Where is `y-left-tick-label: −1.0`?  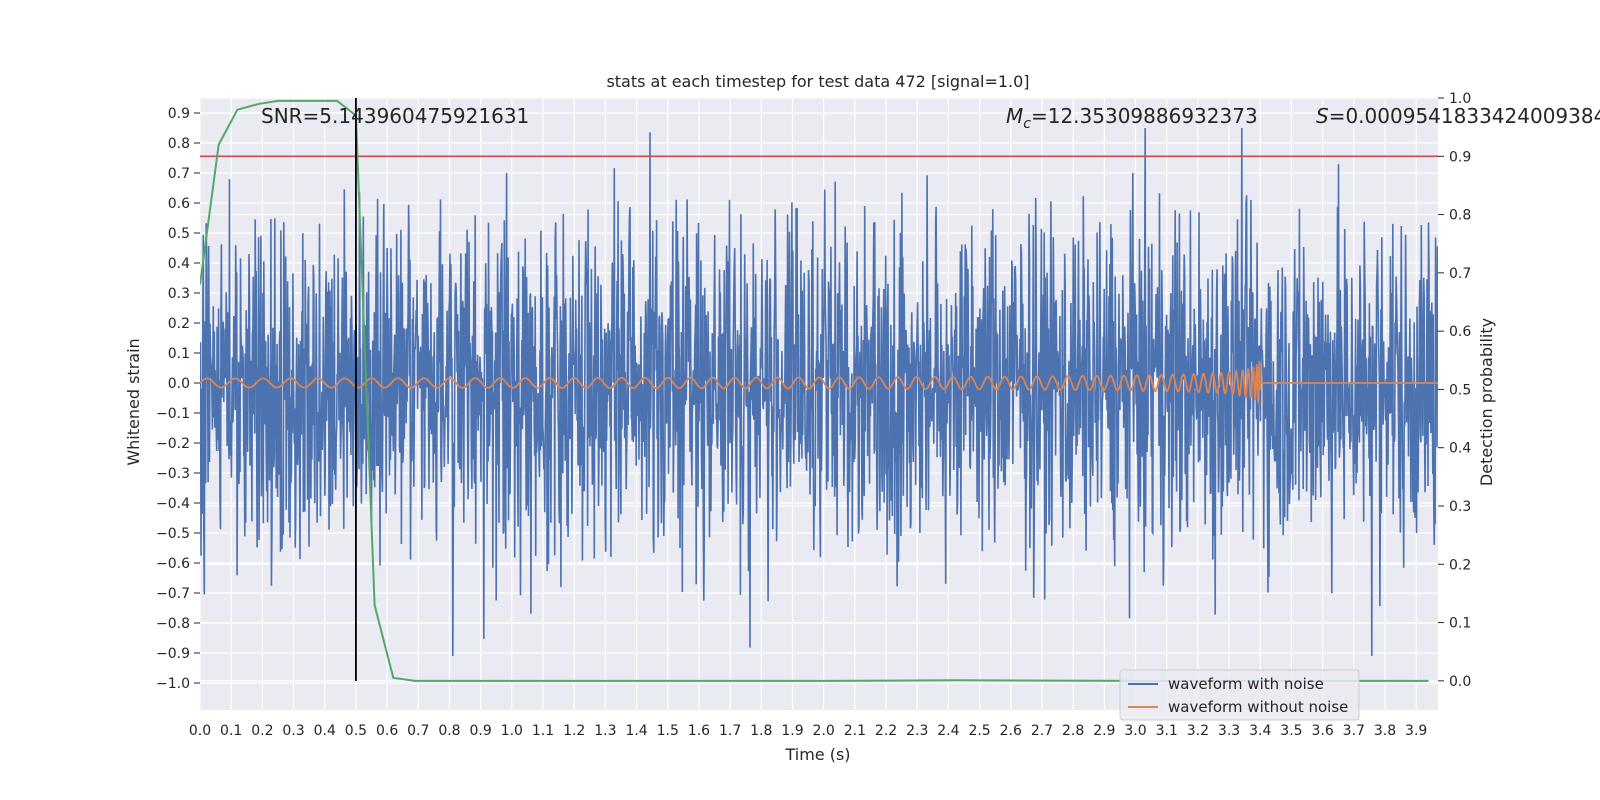
y-left-tick-label: −1.0 is located at coordinates (173, 684).